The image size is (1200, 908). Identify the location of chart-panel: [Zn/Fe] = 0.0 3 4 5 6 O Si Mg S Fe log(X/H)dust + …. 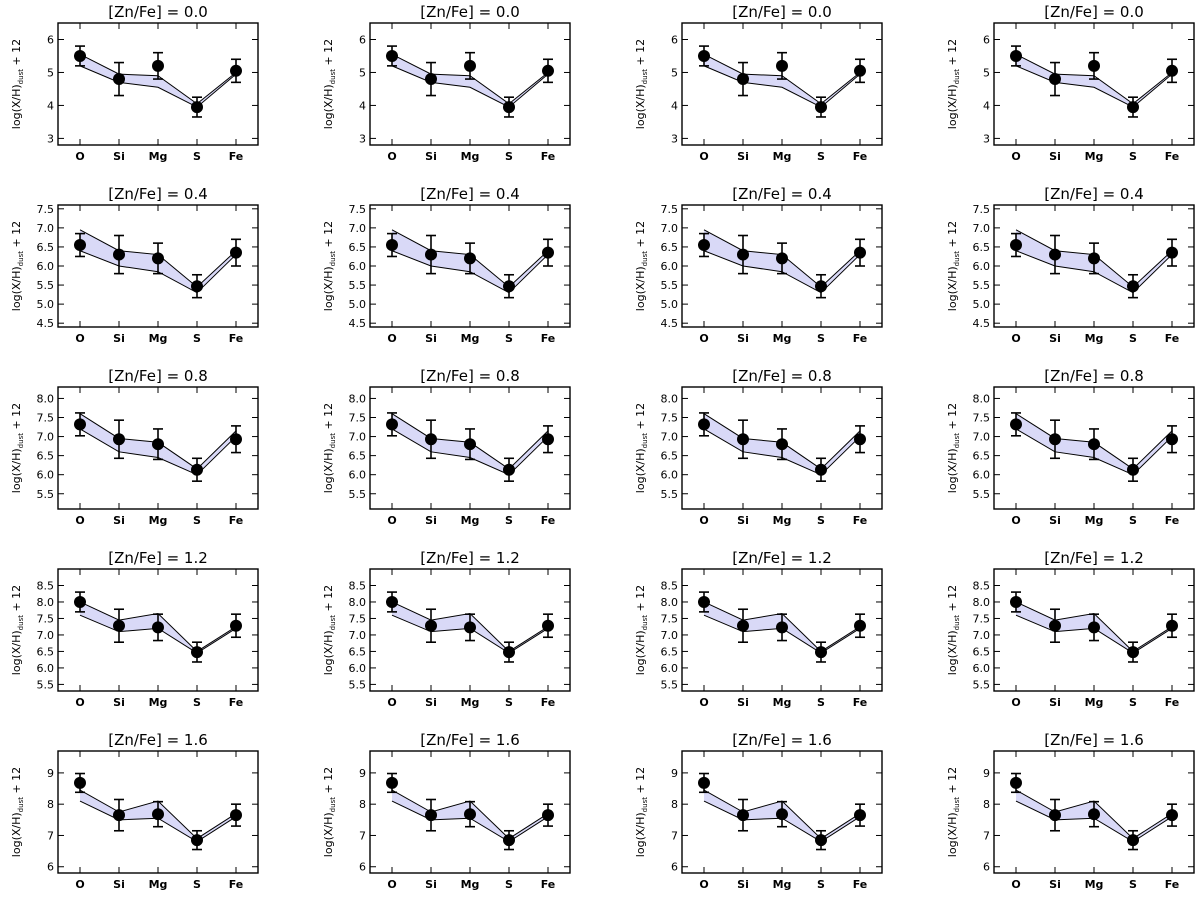
(134, 83).